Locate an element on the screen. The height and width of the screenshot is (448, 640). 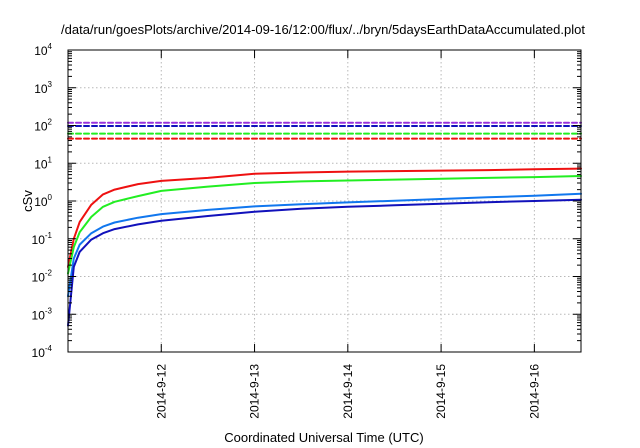
y-tick-label: 10¹ is located at coordinates (43, 163).